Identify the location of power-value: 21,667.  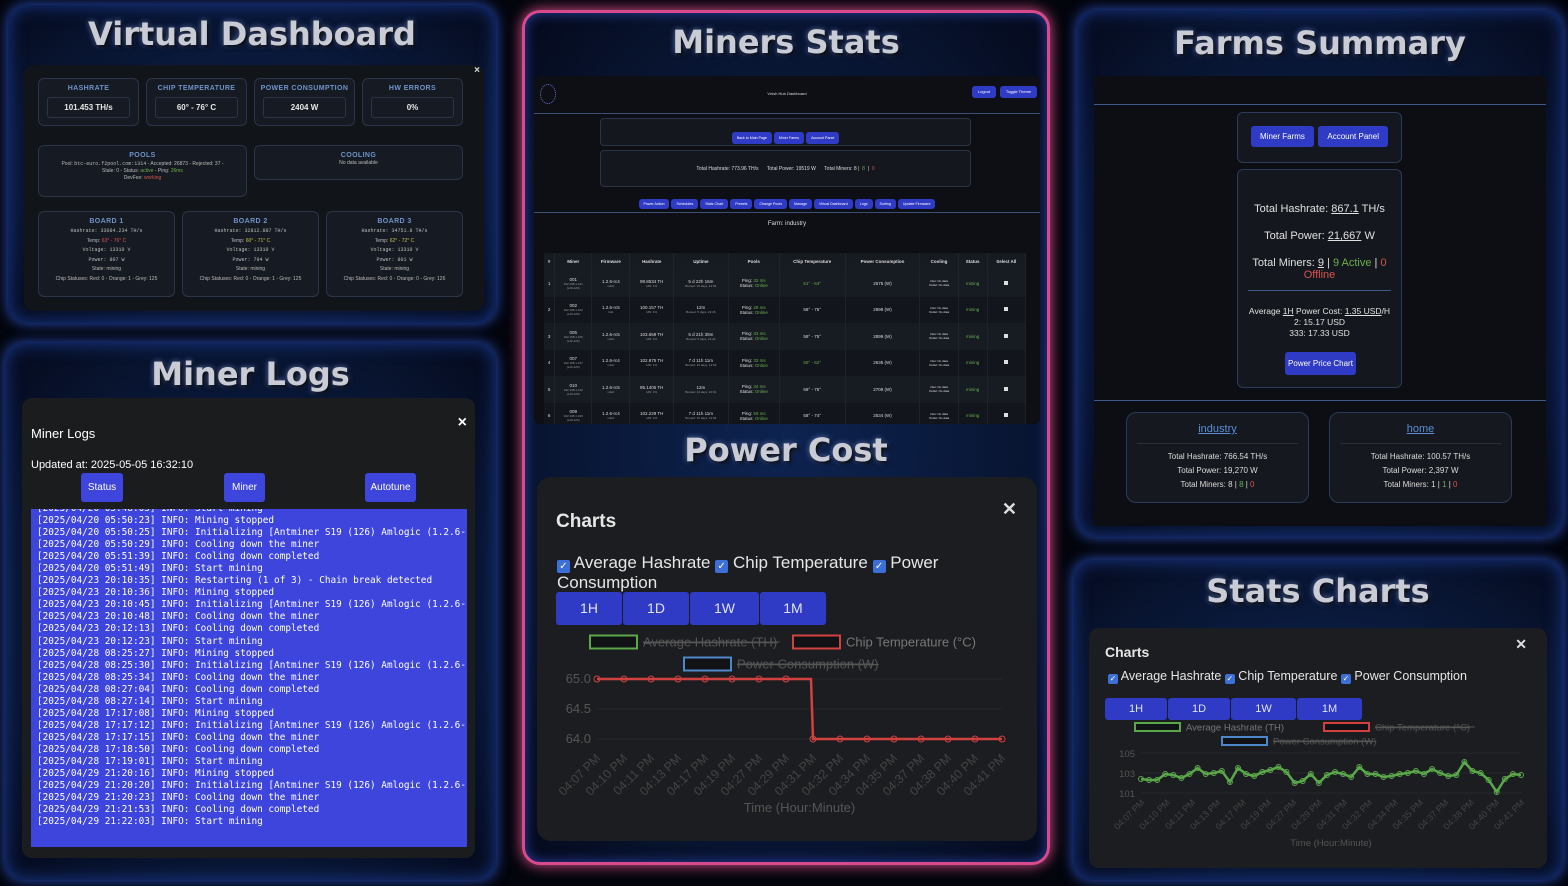
(1344, 236).